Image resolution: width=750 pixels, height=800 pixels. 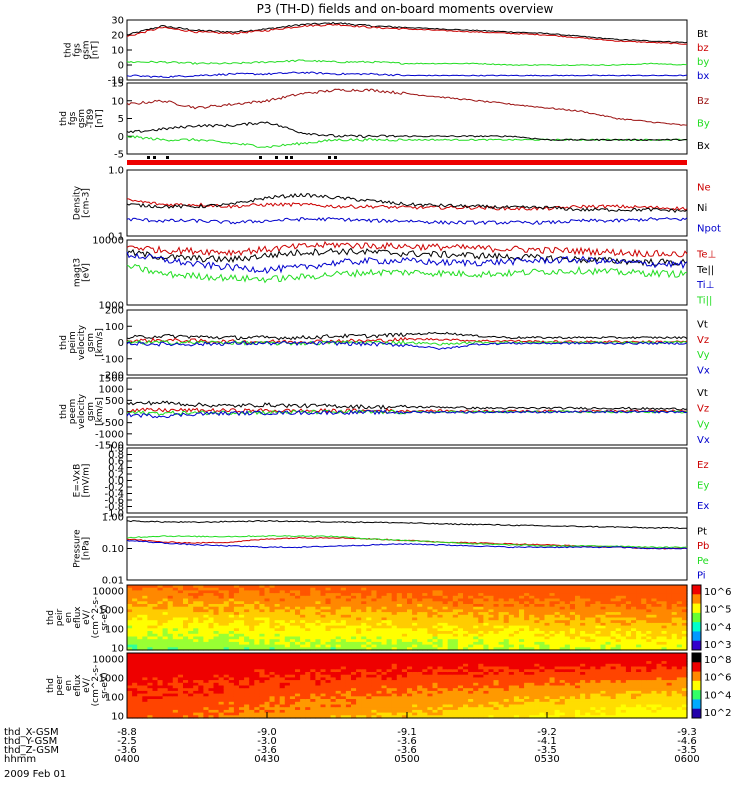 What do you see at coordinates (703, 409) in the screenshot?
I see `legend-entry-Vz: Vz` at bounding box center [703, 409].